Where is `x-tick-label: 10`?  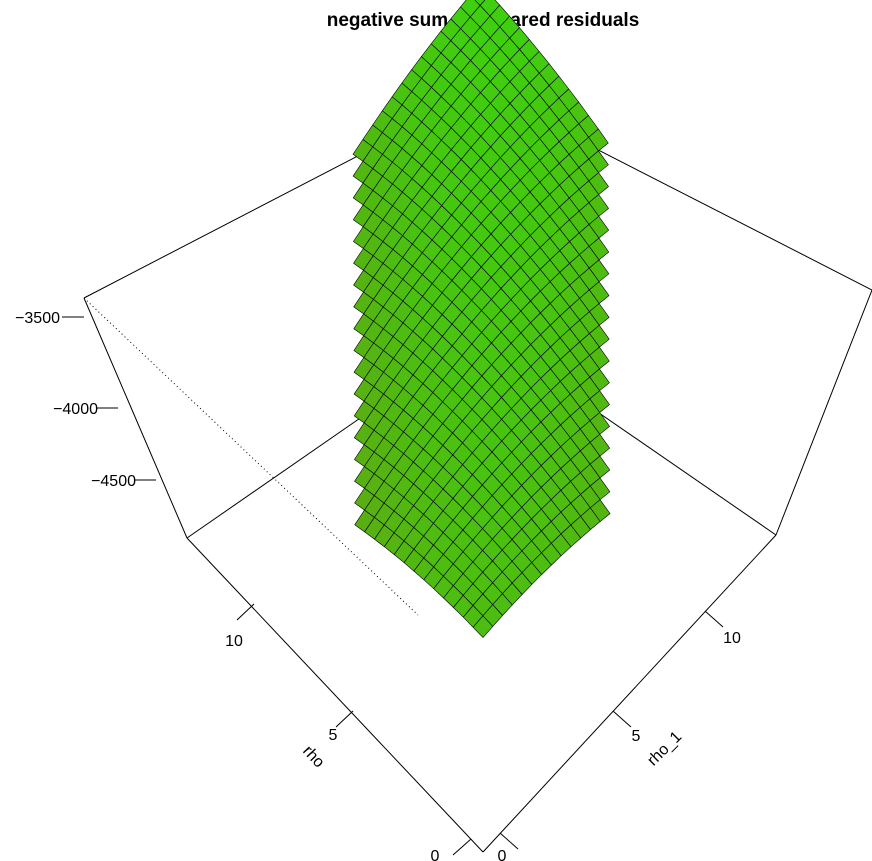
x-tick-label: 10 is located at coordinates (234, 641).